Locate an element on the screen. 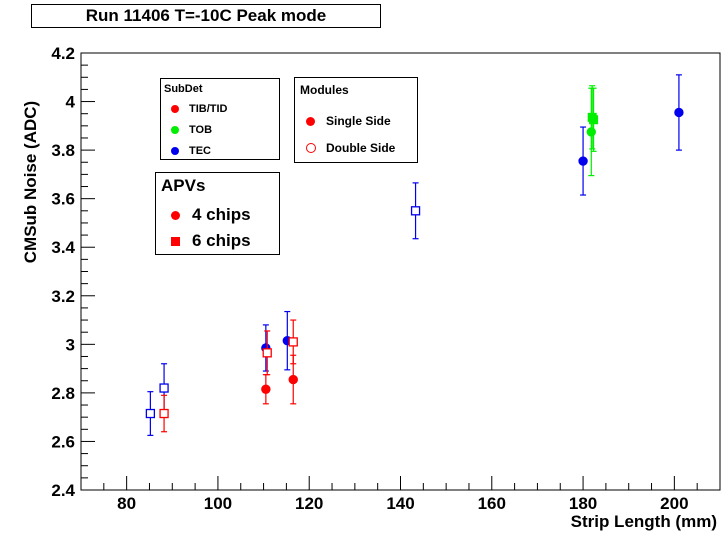  legend-subdet-item: TEC is located at coordinates (191, 151).